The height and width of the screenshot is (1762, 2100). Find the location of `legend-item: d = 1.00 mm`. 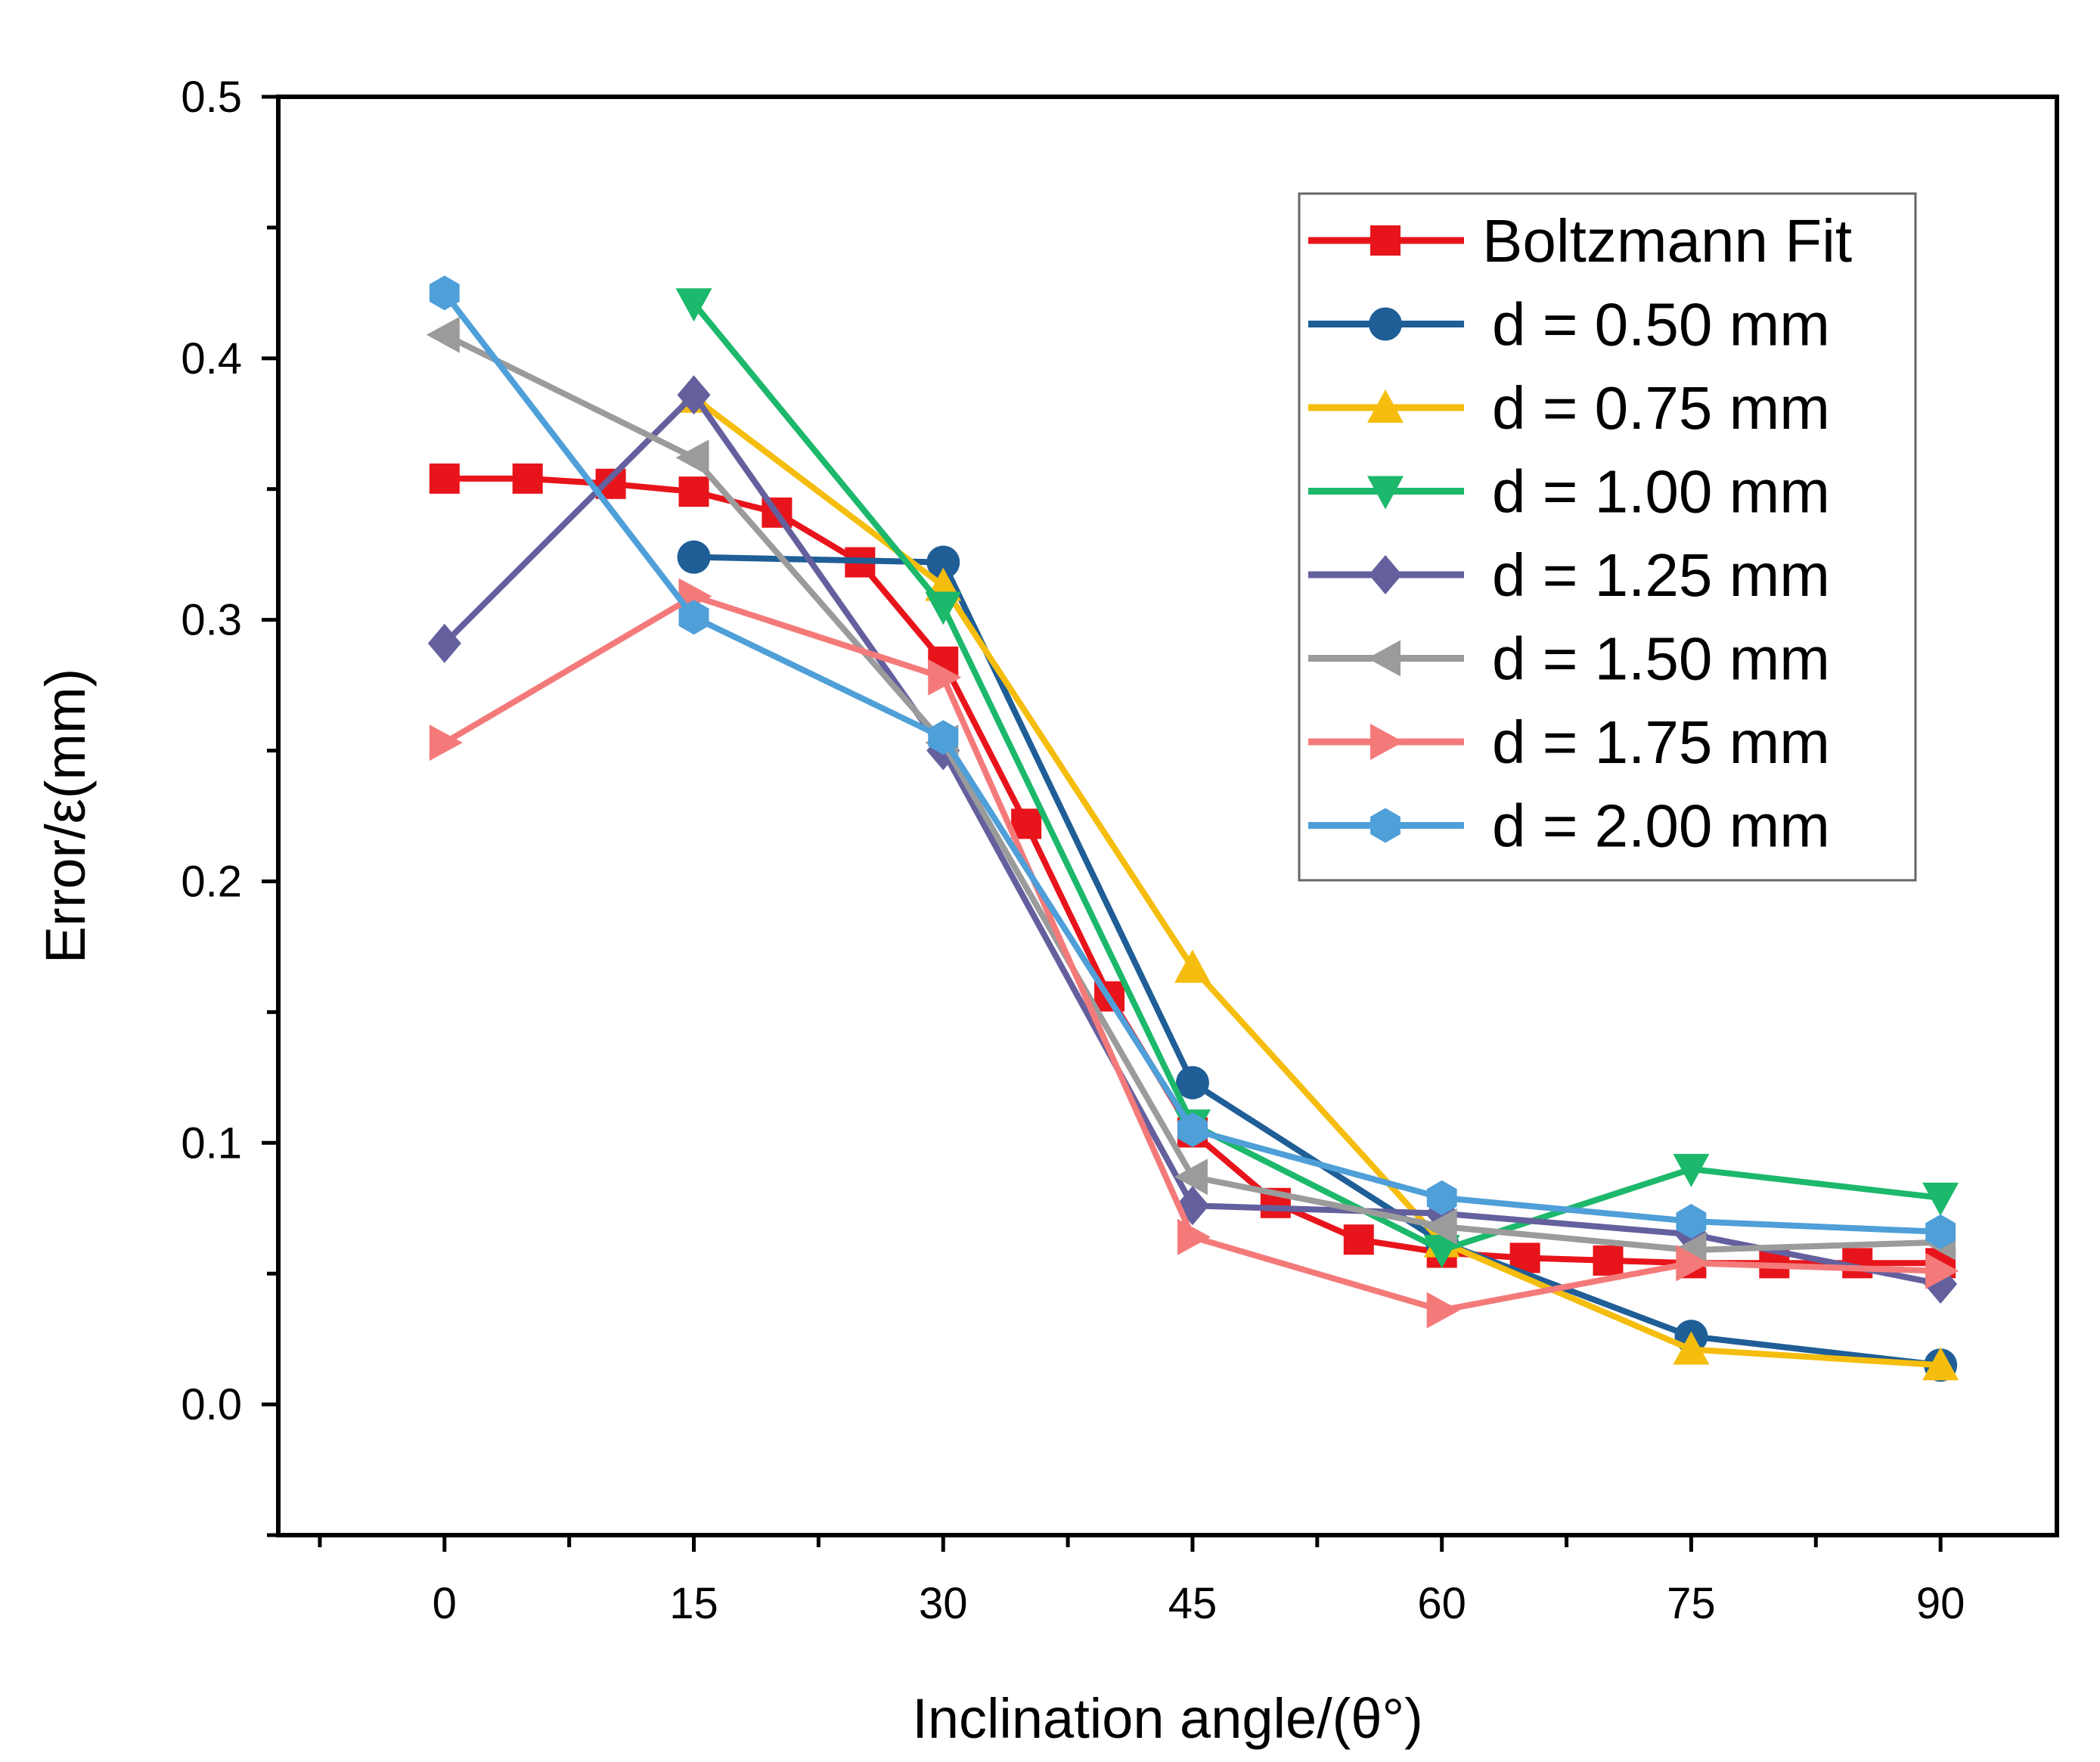

legend-item: d = 1.00 mm is located at coordinates (1569, 492).